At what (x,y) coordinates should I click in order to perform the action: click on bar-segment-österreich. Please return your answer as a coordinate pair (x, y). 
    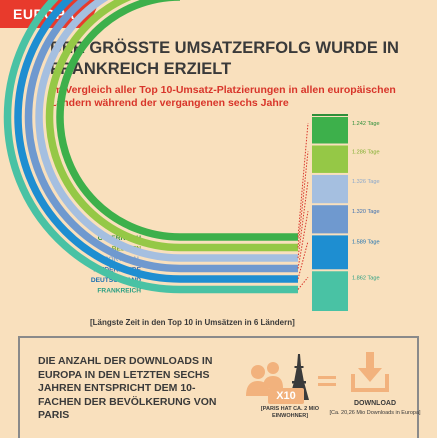
    Looking at the image, I should click on (330, 130).